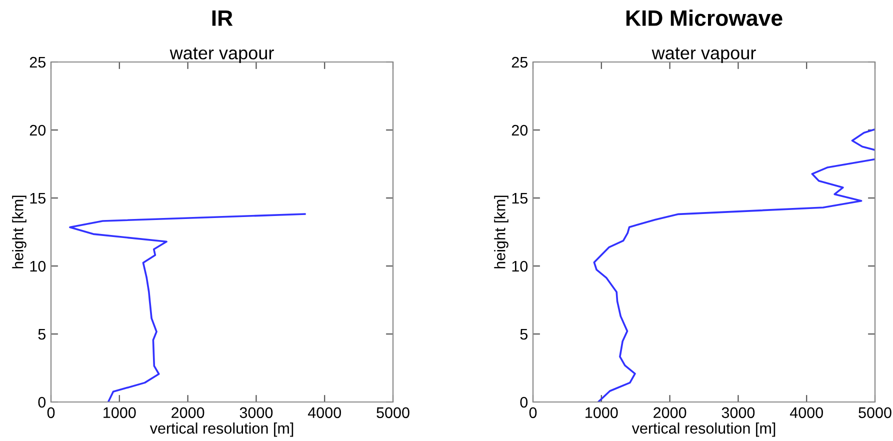 The image size is (893, 441). What do you see at coordinates (187, 307) in the screenshot?
I see `line-series` at bounding box center [187, 307].